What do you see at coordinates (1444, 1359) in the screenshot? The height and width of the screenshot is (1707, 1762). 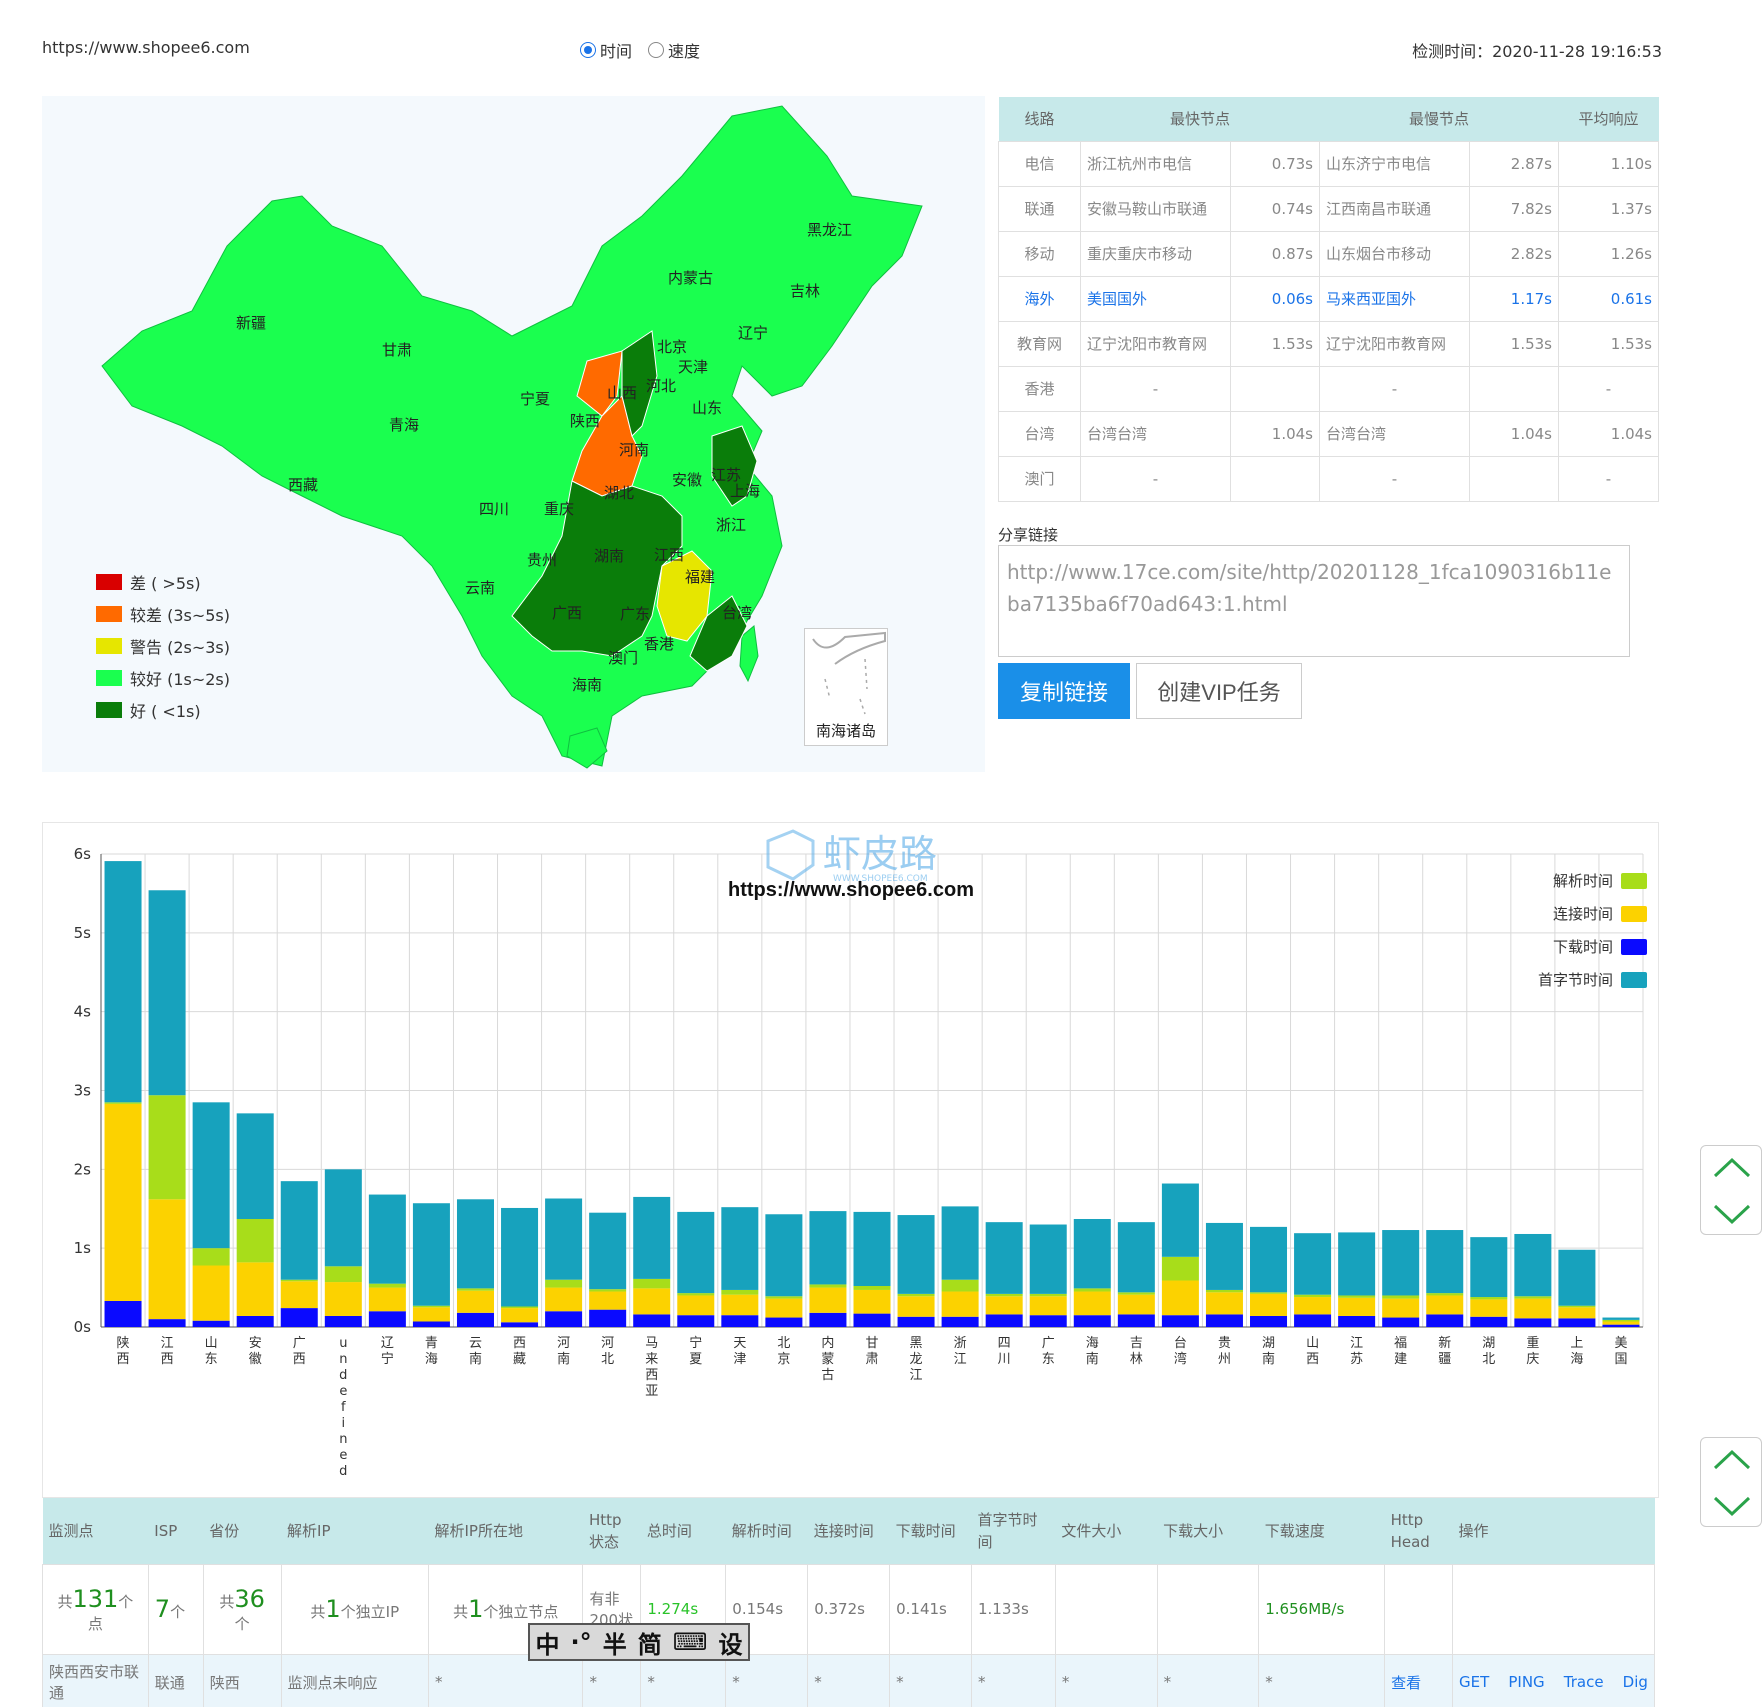 I see `x-tick-label: 疆` at bounding box center [1444, 1359].